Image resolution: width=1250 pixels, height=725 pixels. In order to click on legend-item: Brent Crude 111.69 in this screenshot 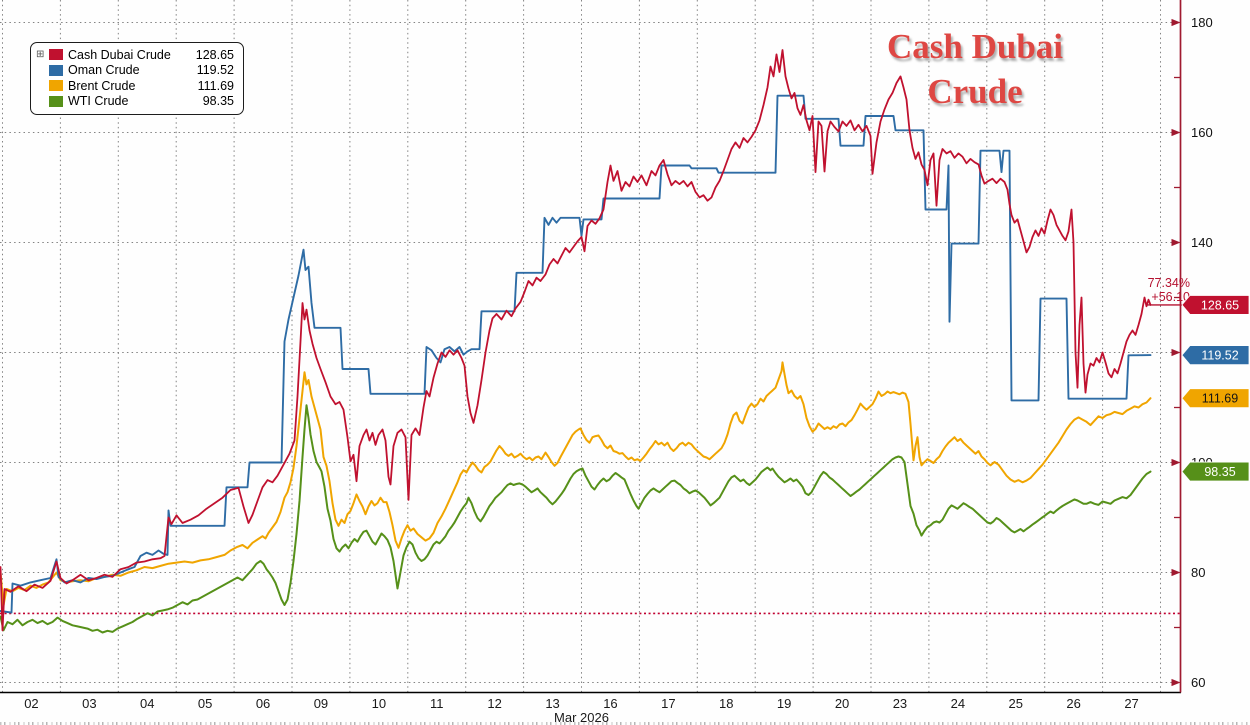, I will do `click(135, 86)`.